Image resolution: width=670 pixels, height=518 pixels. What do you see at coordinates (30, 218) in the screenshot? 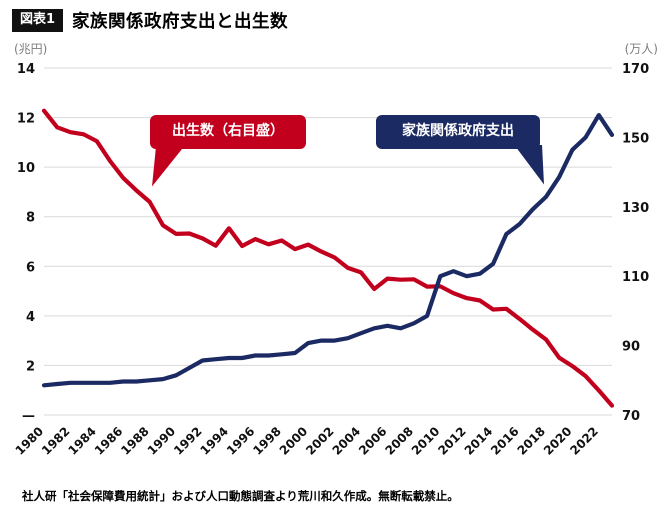
I see `svg-text: 8` at bounding box center [30, 218].